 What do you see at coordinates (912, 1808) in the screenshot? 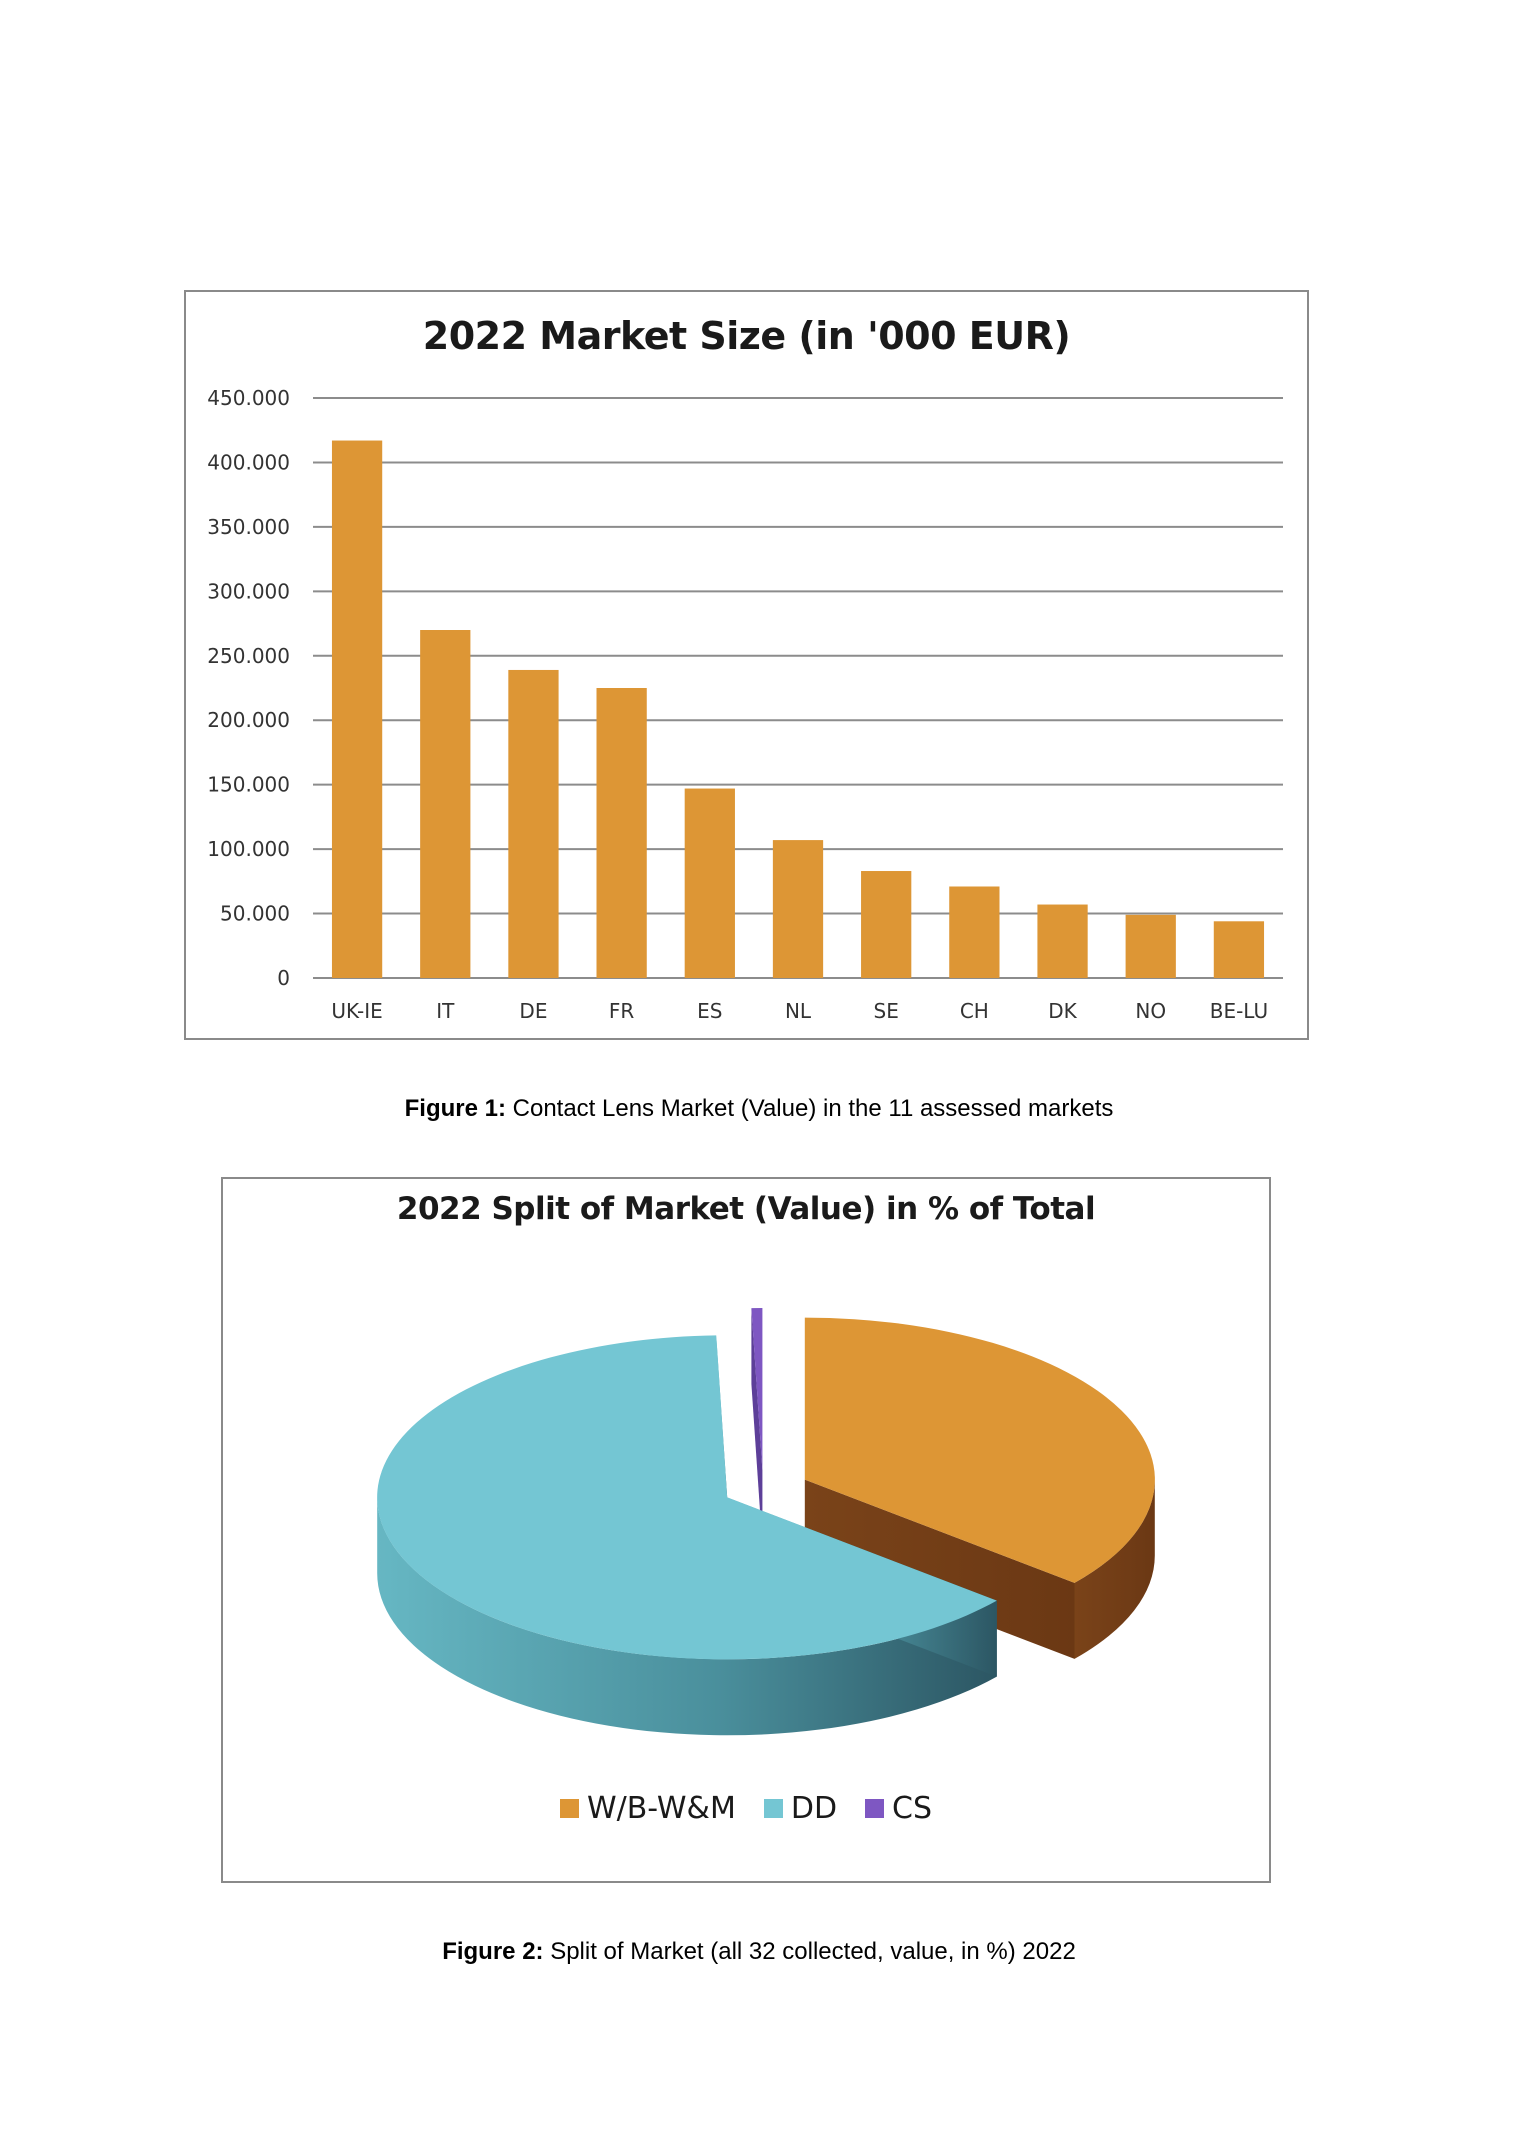
I see `legend-label-cs: CS` at bounding box center [912, 1808].